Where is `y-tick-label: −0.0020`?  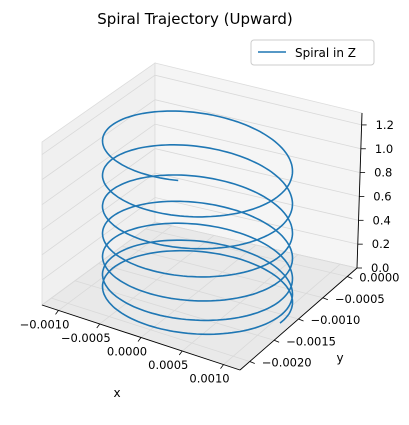
y-tick-label: −0.0020 is located at coordinates (287, 363).